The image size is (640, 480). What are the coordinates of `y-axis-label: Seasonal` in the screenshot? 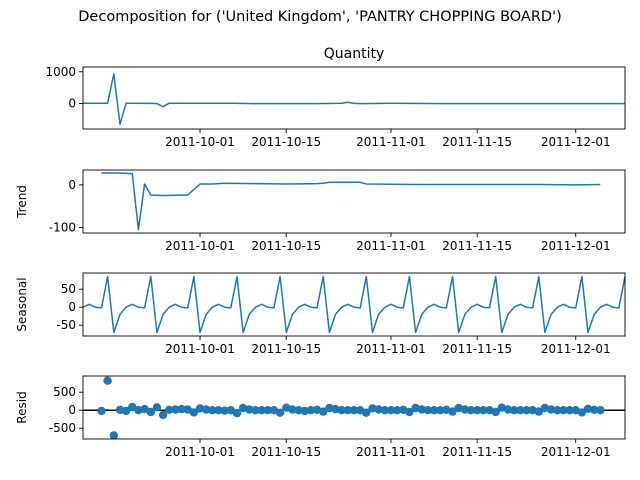 It's located at (22, 304).